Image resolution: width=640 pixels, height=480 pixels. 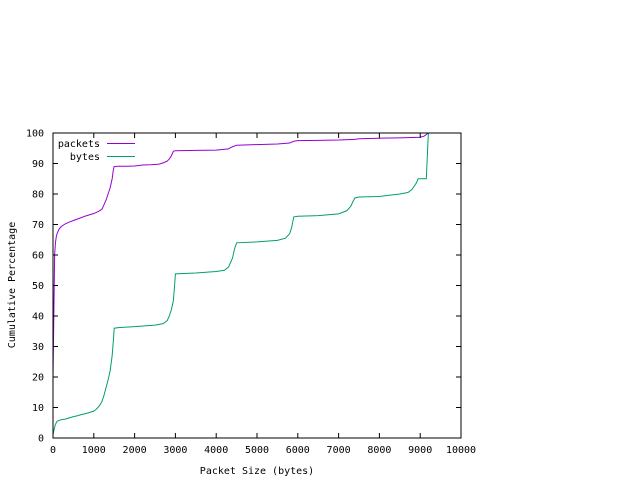 I want to click on x-tick-label: 4000, so click(x=216, y=450).